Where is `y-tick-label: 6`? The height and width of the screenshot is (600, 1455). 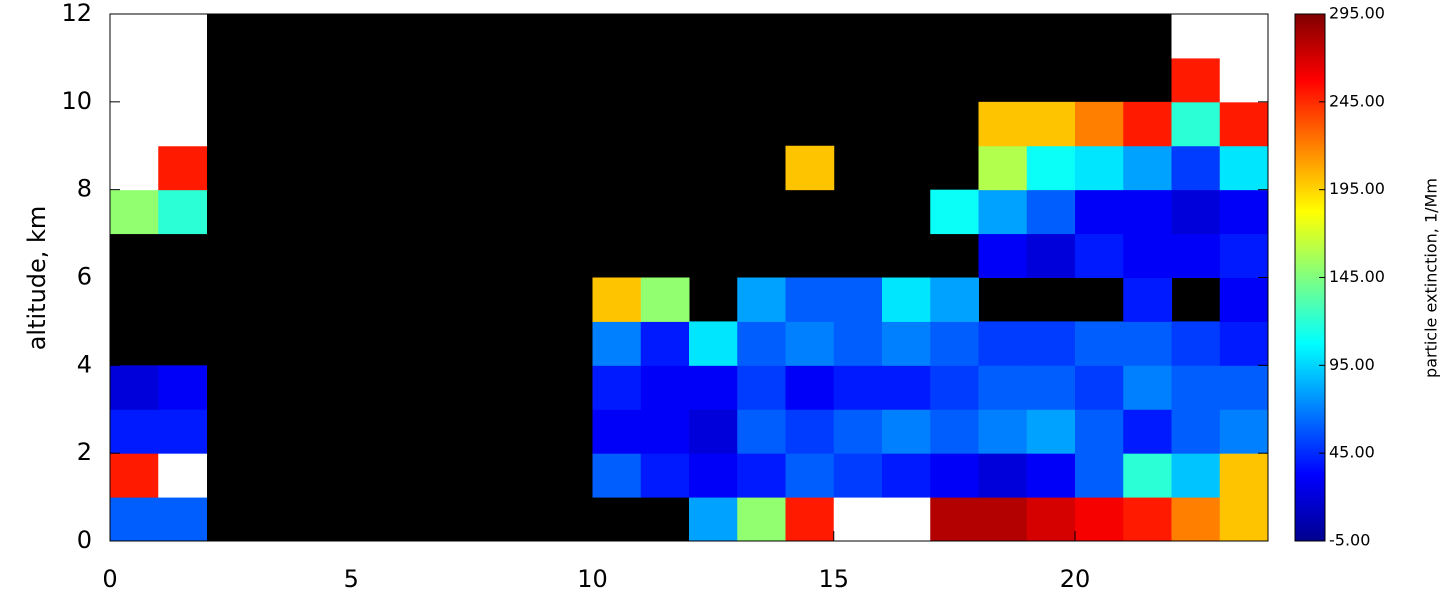 y-tick-label: 6 is located at coordinates (84, 277).